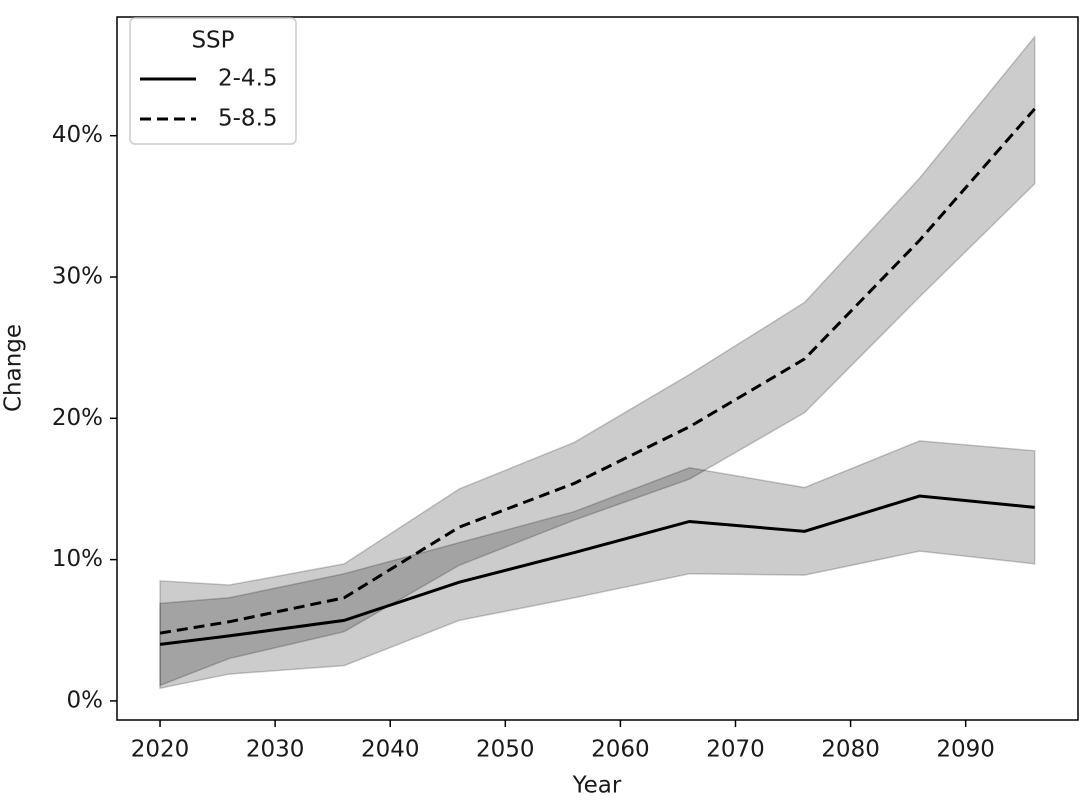  Describe the element at coordinates (965, 750) in the screenshot. I see `x-tick-label: 2090` at that location.